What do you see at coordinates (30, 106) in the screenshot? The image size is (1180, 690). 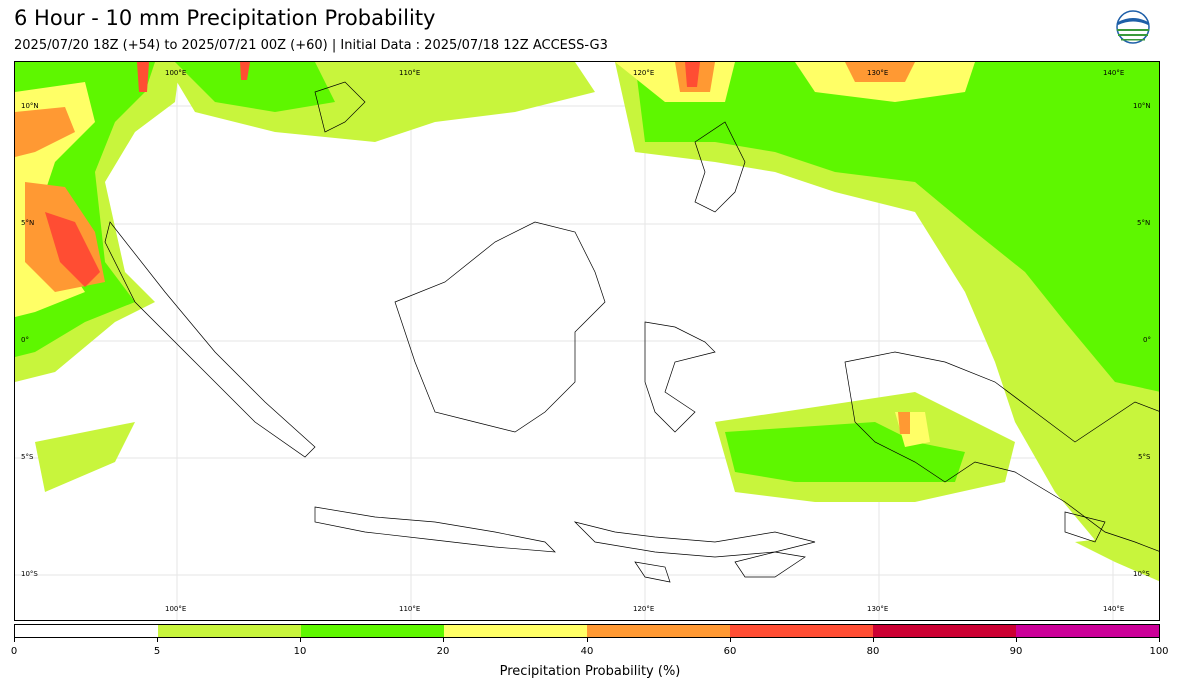 I see `lat-label-left: 10°N` at bounding box center [30, 106].